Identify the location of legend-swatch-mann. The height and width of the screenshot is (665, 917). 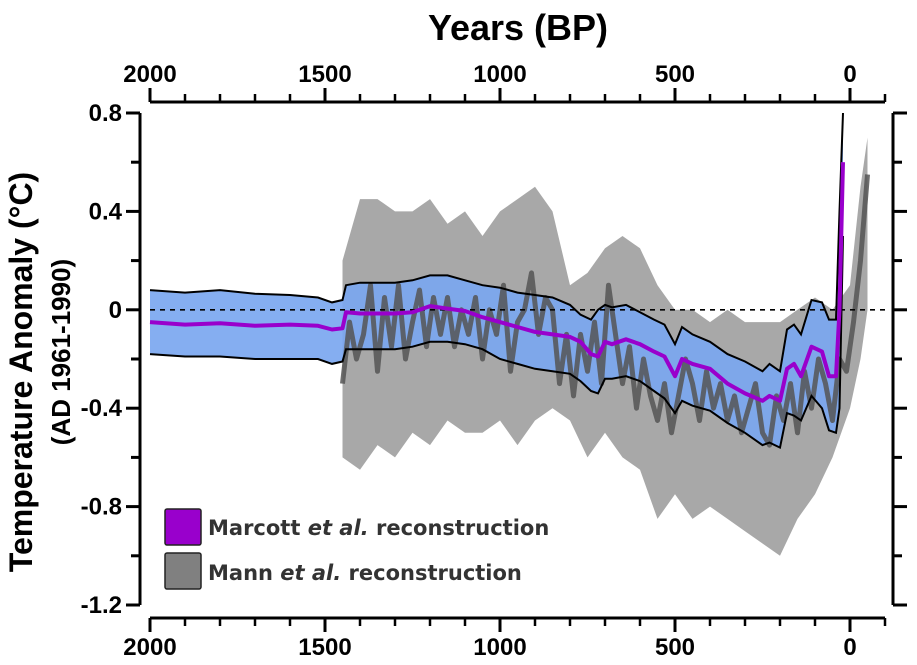
(183, 571).